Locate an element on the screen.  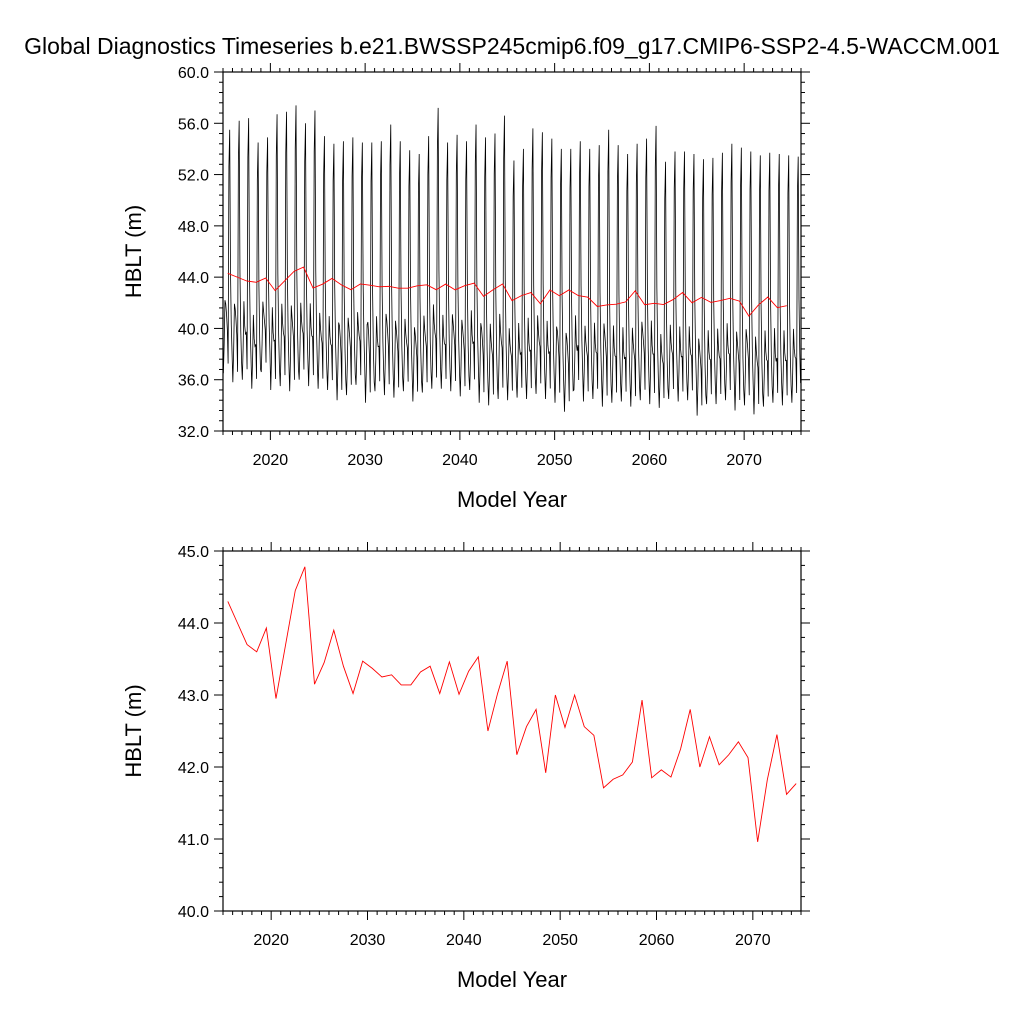
bottom-x-tick-label: 2030 is located at coordinates (368, 940).